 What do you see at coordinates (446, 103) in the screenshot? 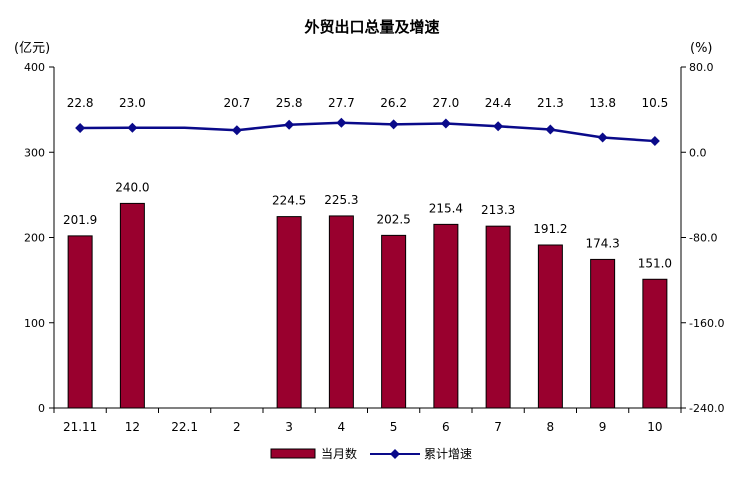
I see `growth-value-label: 27.0` at bounding box center [446, 103].